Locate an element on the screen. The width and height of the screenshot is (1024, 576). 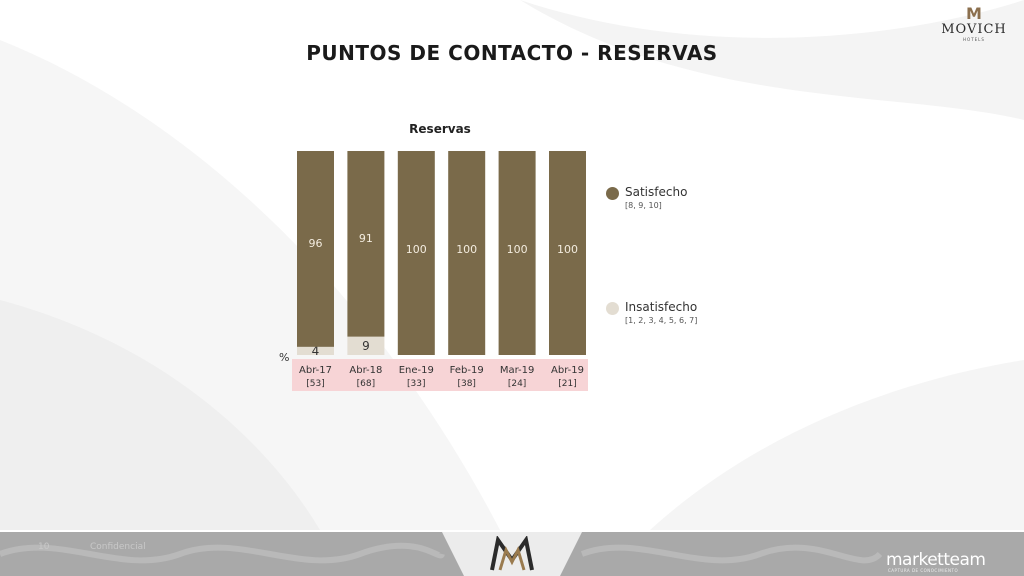
x-tick-label: Mar-19 is located at coordinates (517, 370).